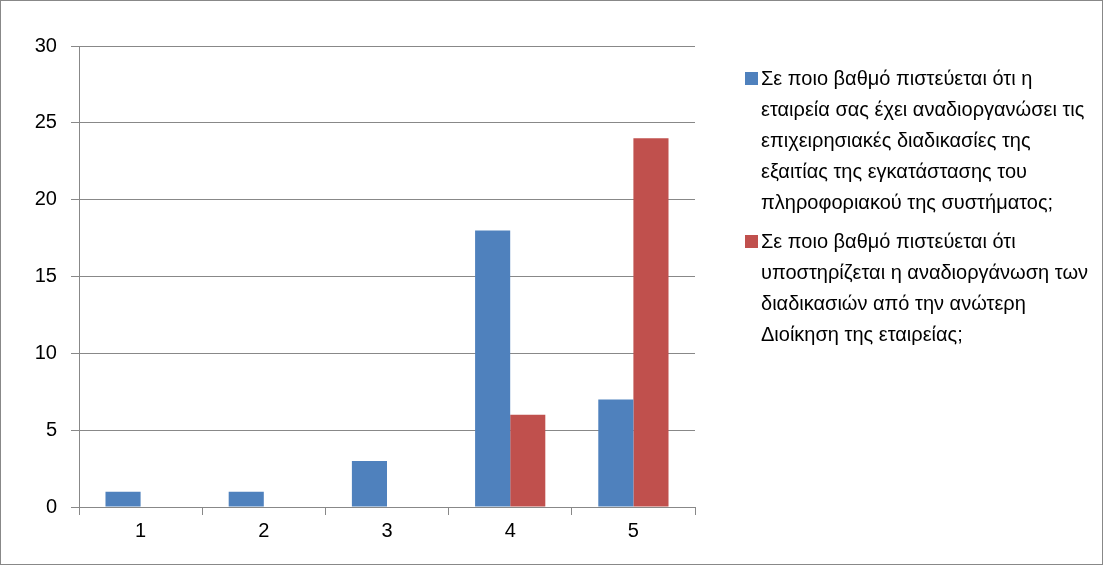  I want to click on legend-label: Σε ποιο βαθμό πιστεύεται ότι υποστηρίζεται η αναδιοργάνωση των διαδικασιών από την ανώτερη Διοίκηση της εταιρείας;, so click(925, 288).